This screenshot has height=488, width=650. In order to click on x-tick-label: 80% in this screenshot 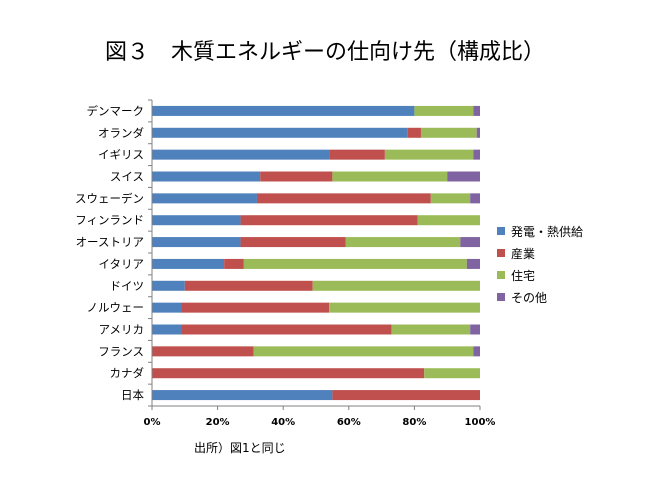, I will do `click(414, 422)`.